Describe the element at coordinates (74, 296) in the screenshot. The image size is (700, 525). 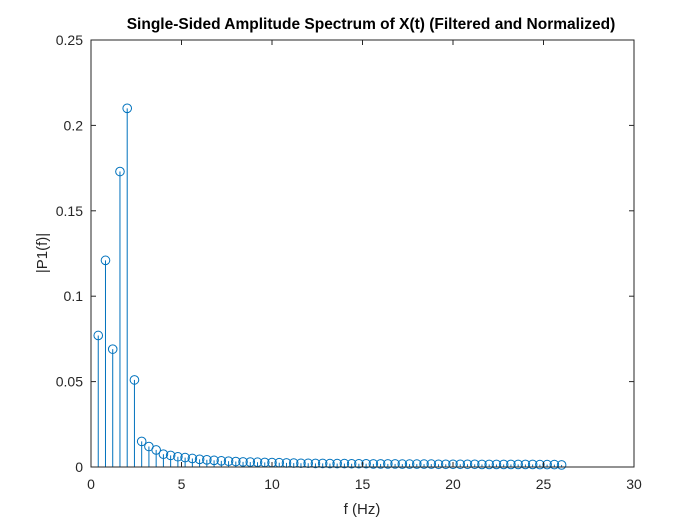
I see `y-tick-label: 0.1` at that location.